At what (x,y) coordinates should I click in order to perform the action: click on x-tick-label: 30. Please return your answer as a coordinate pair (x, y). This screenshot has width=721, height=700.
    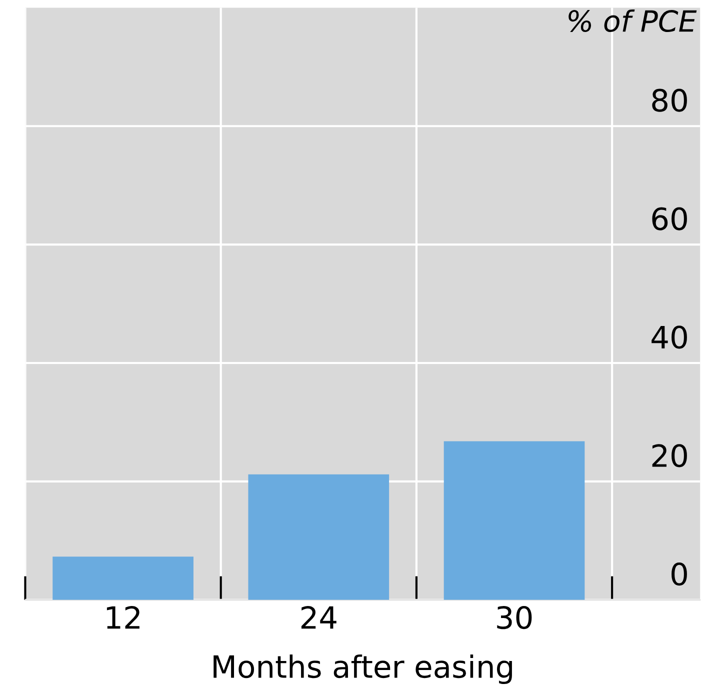
    Looking at the image, I should click on (514, 618).